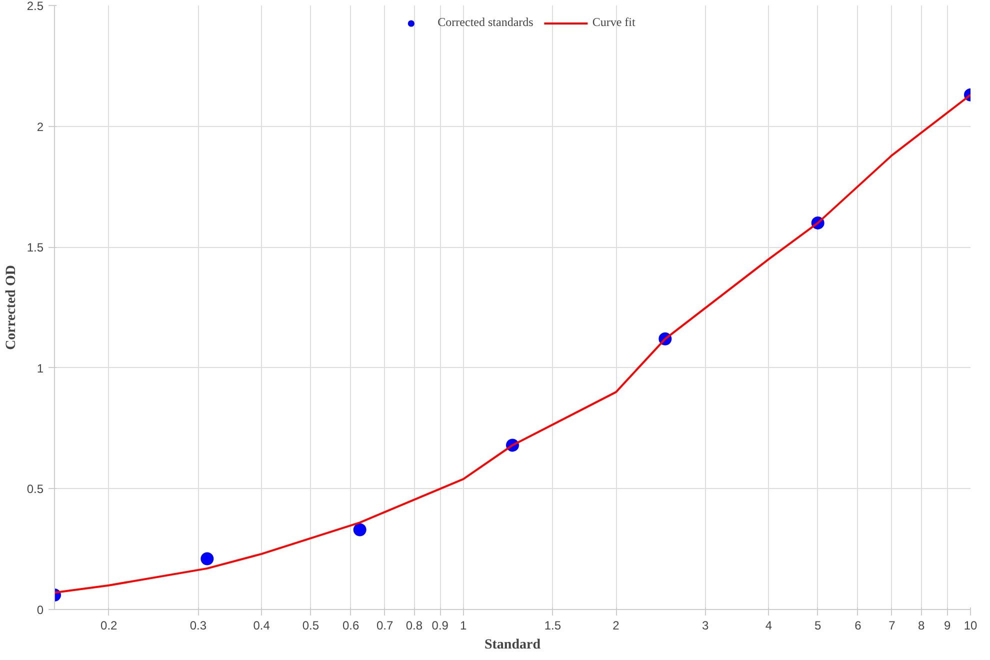 This screenshot has height=660, width=990. I want to click on x-tick-label: 4, so click(768, 625).